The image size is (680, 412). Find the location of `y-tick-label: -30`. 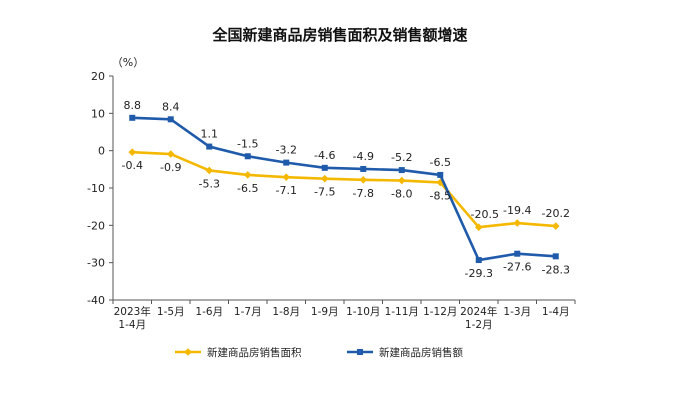

y-tick-label: -30 is located at coordinates (96, 263).